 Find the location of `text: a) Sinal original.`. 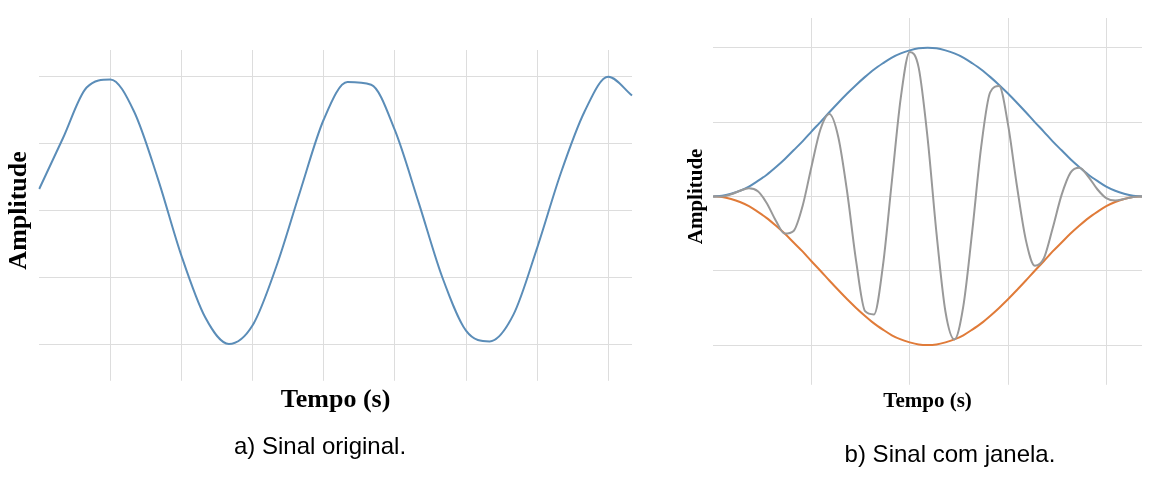

text: a) Sinal original. is located at coordinates (320, 446).